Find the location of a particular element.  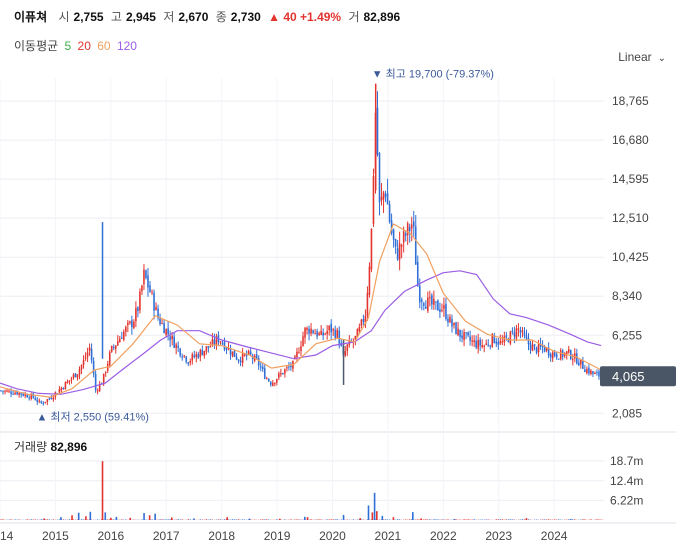

price-tick-label: 16,680 is located at coordinates (630, 140).